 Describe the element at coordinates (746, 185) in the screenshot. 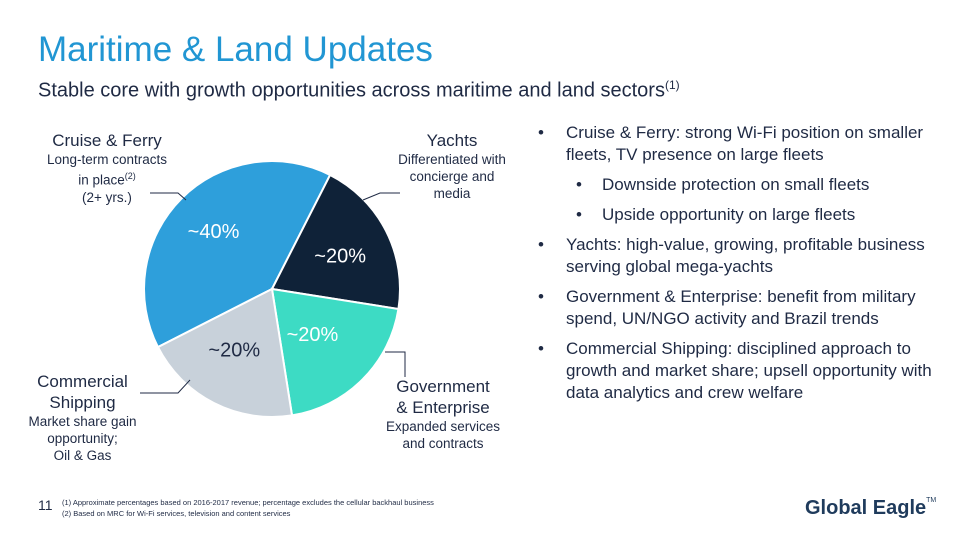

I see `bullet-subitem: Downside protection on small fleets` at that location.